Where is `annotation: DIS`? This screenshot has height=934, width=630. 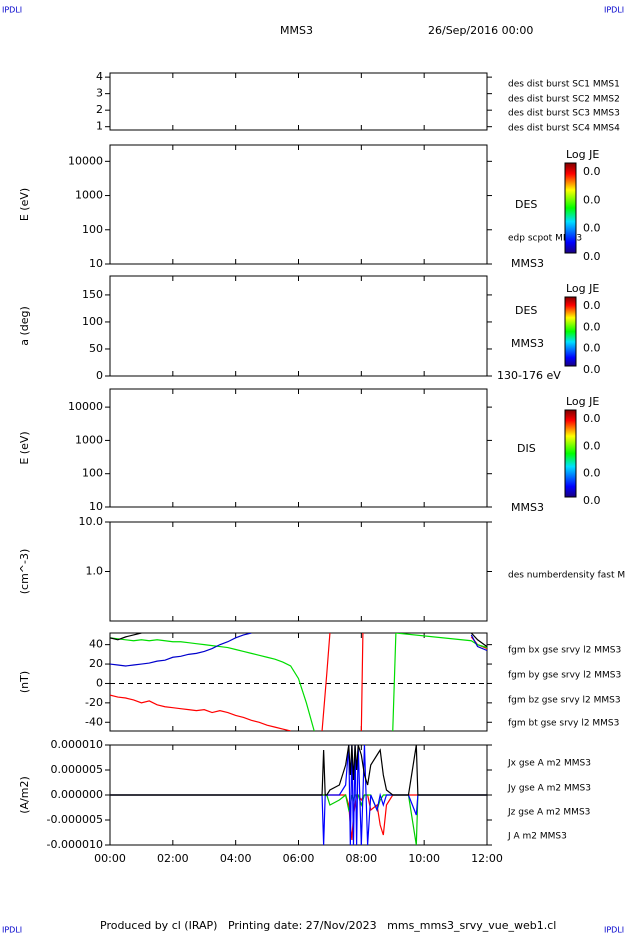 annotation: DIS is located at coordinates (526, 448).